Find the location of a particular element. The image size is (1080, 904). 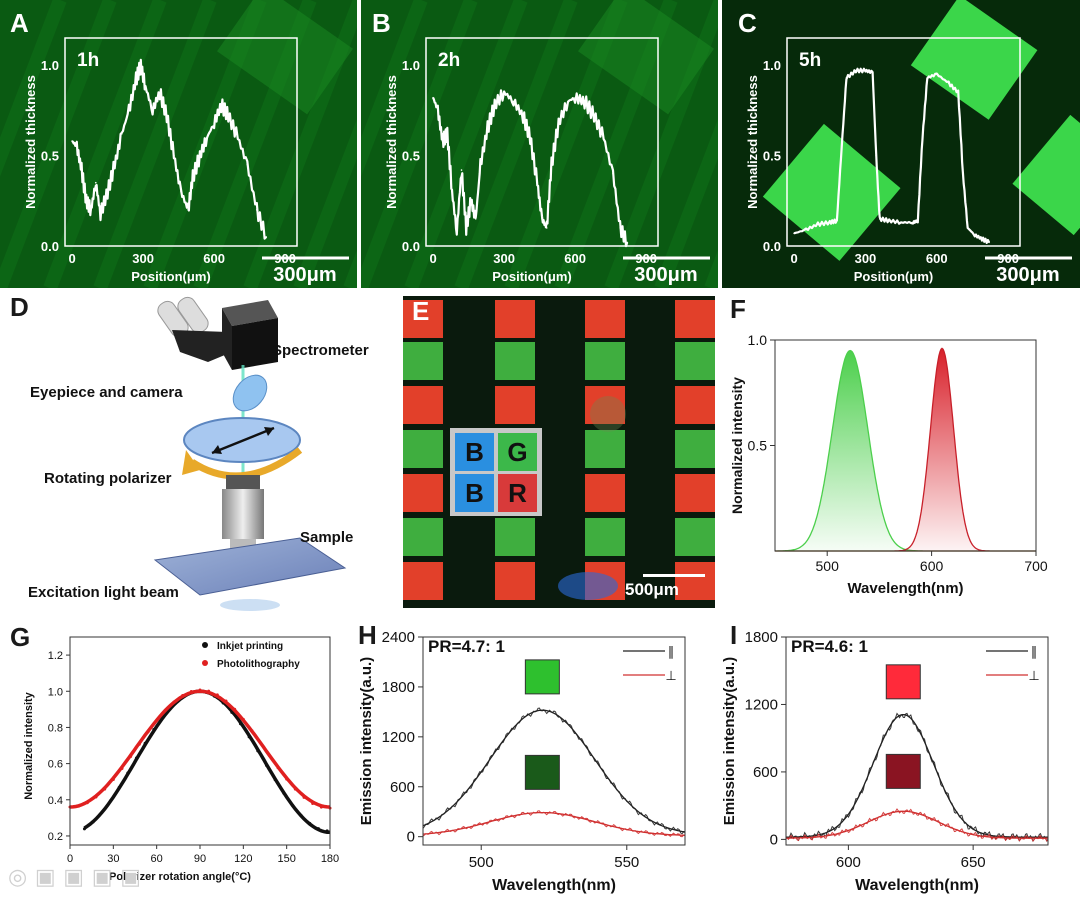

x-tick-label: 500 is located at coordinates (481, 862).